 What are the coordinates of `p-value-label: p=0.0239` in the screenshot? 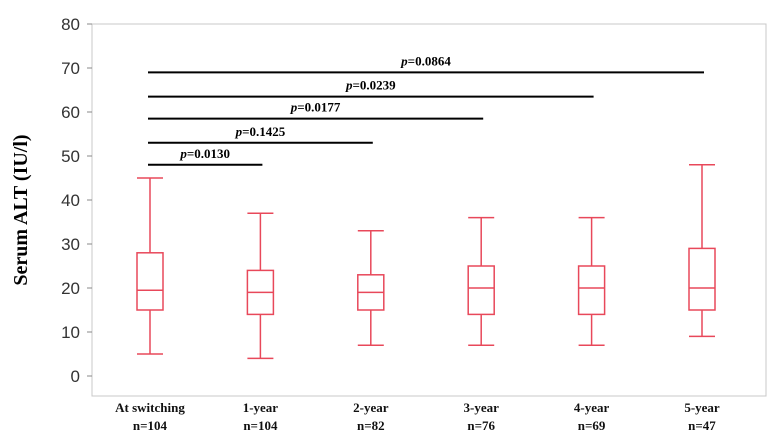 It's located at (370, 85).